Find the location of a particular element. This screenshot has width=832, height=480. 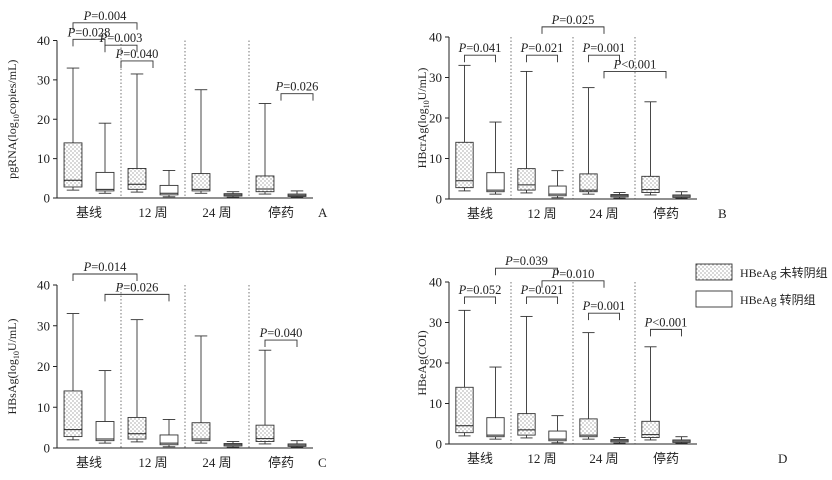

significance-annotation: P=0.014 is located at coordinates (105, 270).